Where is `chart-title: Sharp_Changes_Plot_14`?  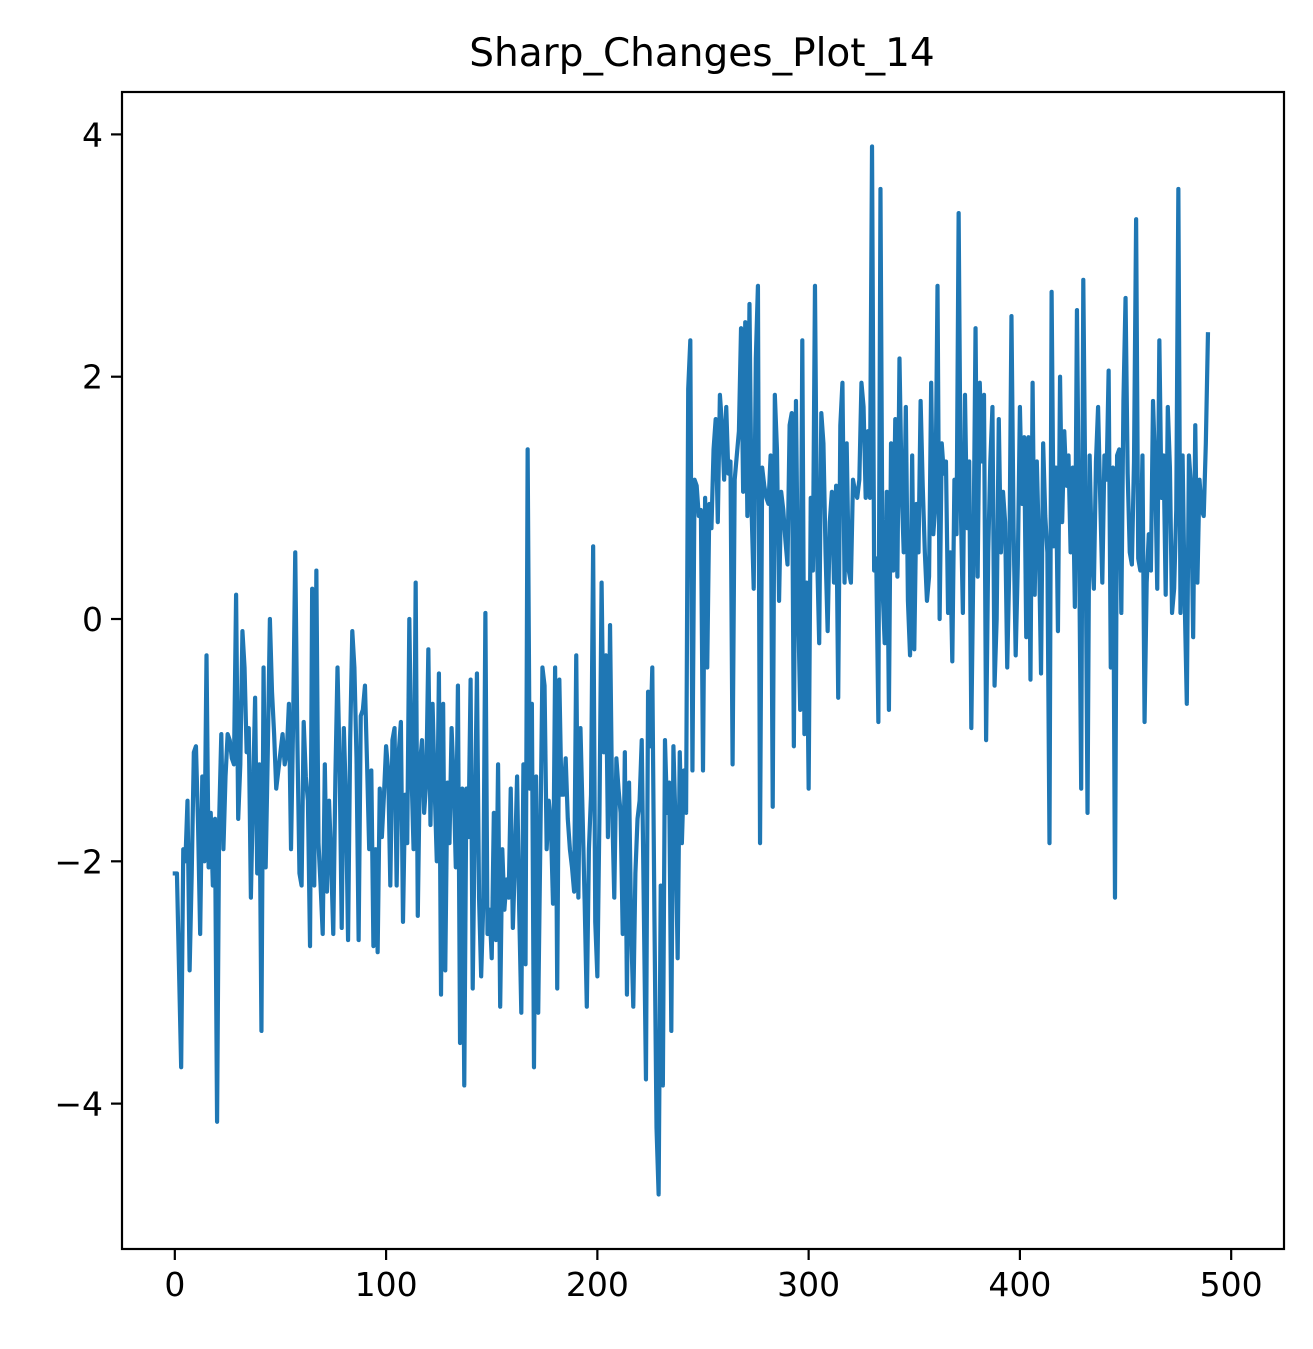 chart-title: Sharp_Changes_Plot_14 is located at coordinates (701, 53).